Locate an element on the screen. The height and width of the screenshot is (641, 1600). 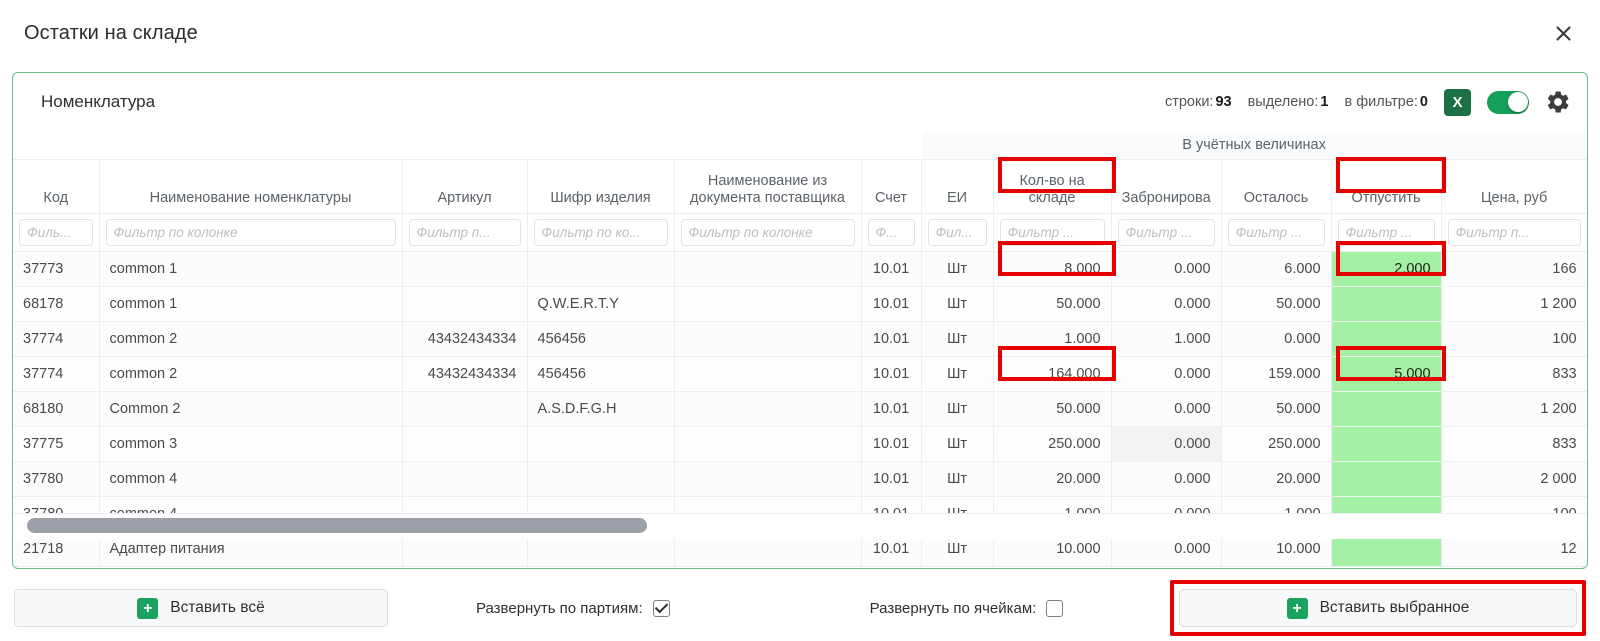
filter-cell-code is located at coordinates (56, 232).